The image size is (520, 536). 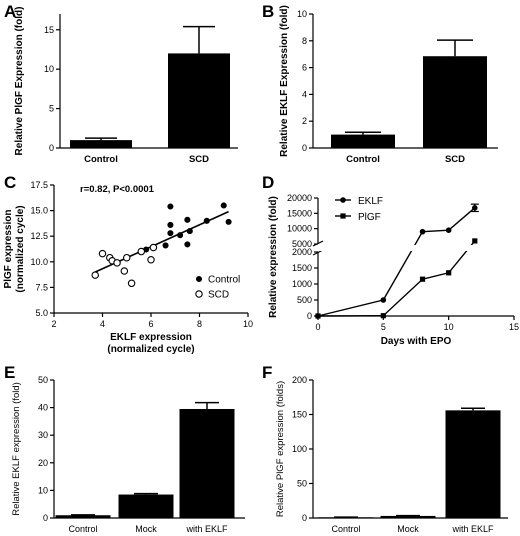 I want to click on legend-label: SCD, so click(x=218, y=295).